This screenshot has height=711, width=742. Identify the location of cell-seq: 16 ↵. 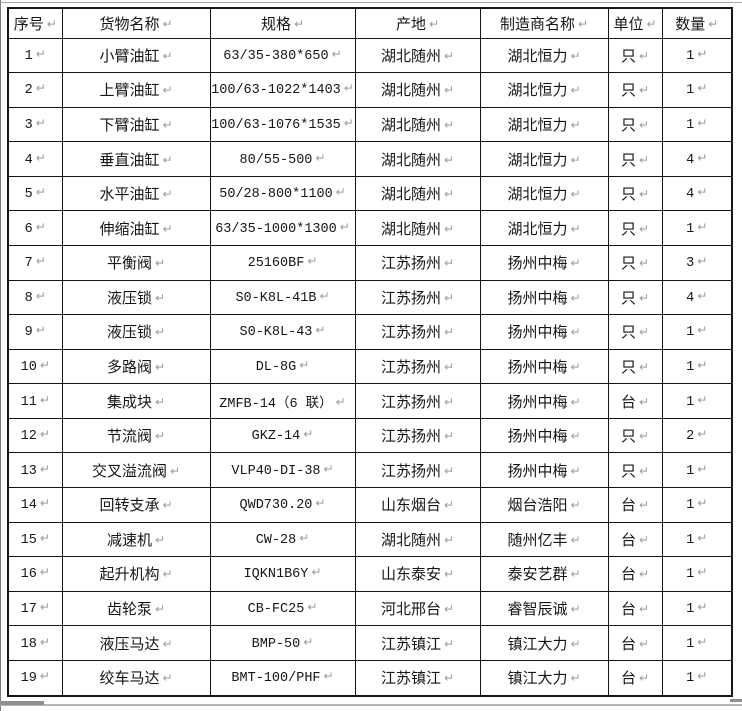
(35, 574).